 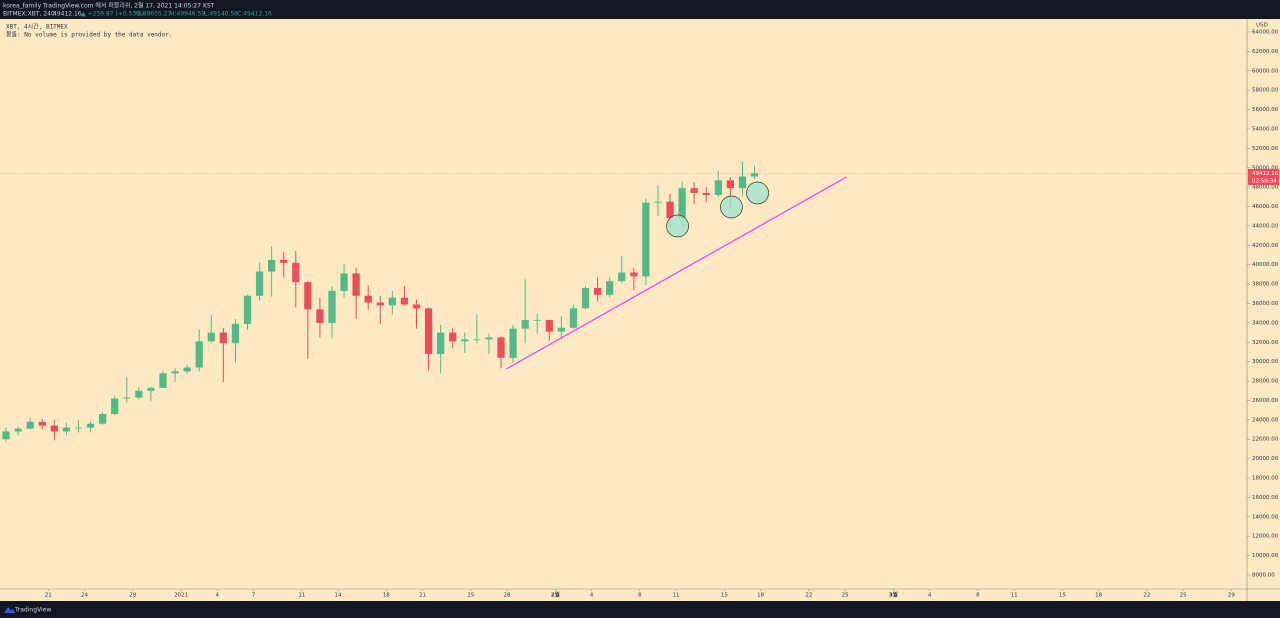 What do you see at coordinates (37, 27) in the screenshot?
I see `chart-title: XBT, 4시간, BITMEX` at bounding box center [37, 27].